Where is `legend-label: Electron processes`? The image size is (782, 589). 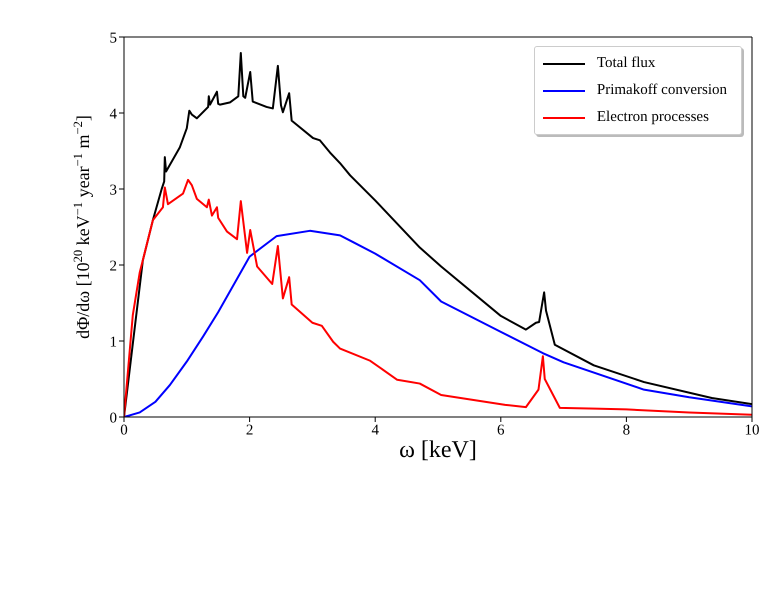
legend-label: Electron processes is located at coordinates (652, 117).